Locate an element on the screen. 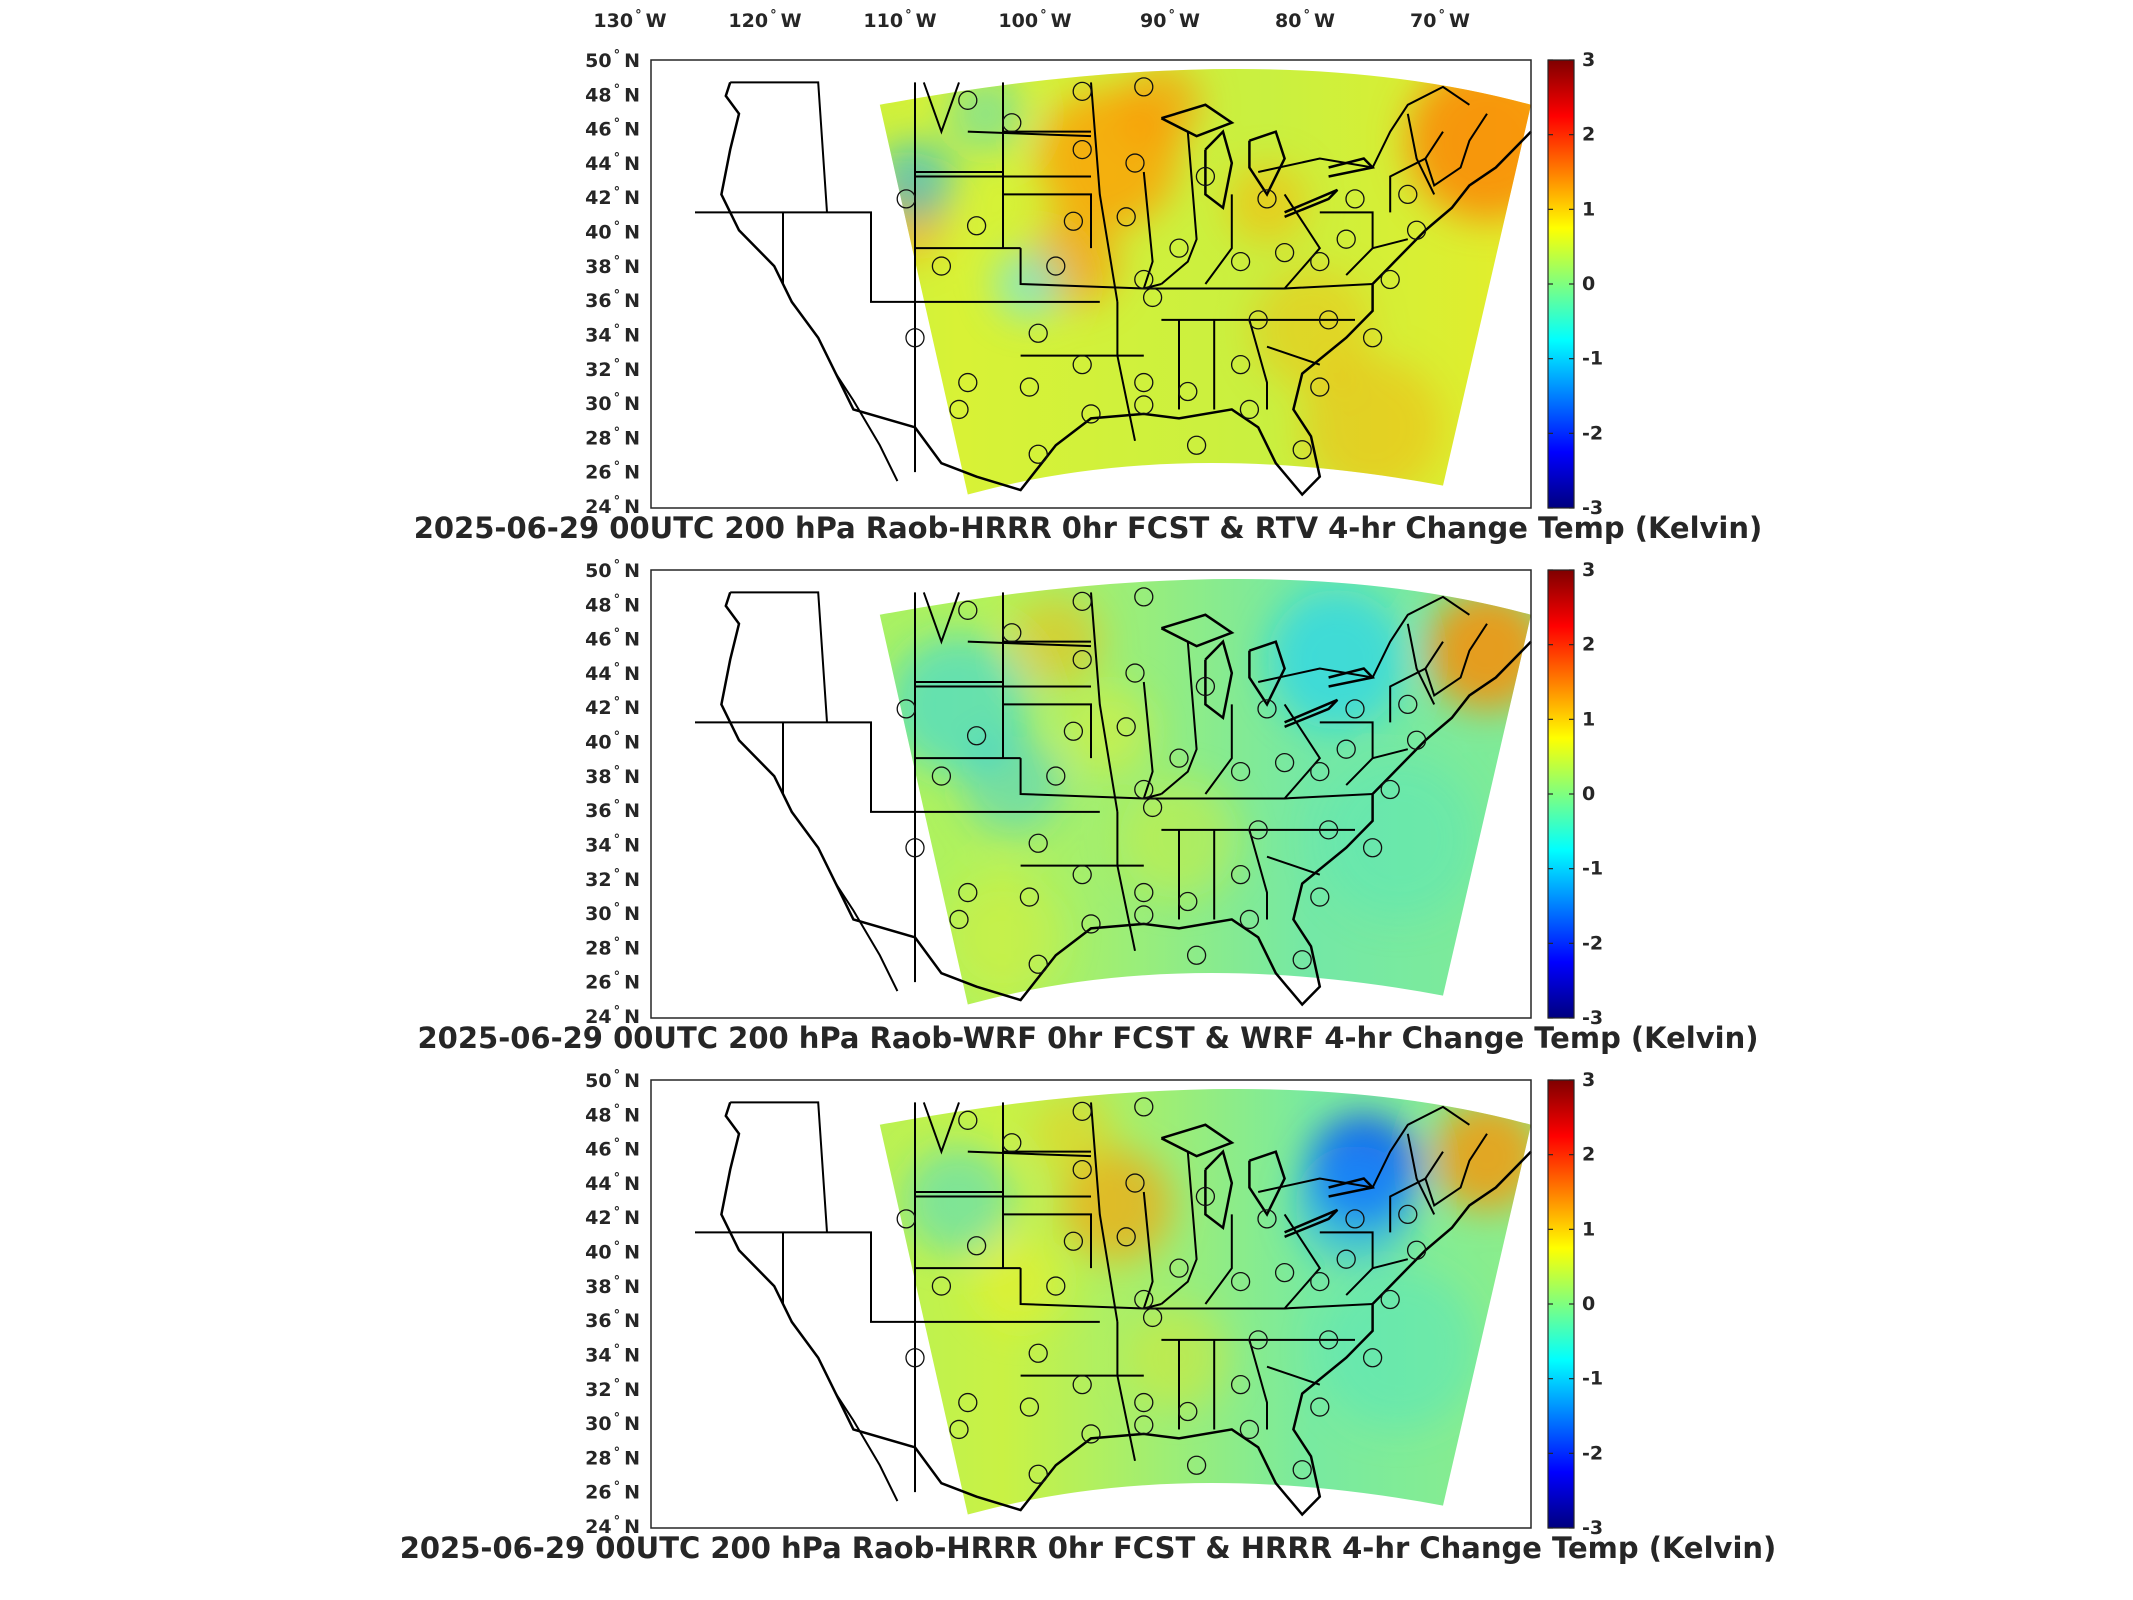 The image size is (2133, 1600). latitude-label: 24 ° N is located at coordinates (612, 506).